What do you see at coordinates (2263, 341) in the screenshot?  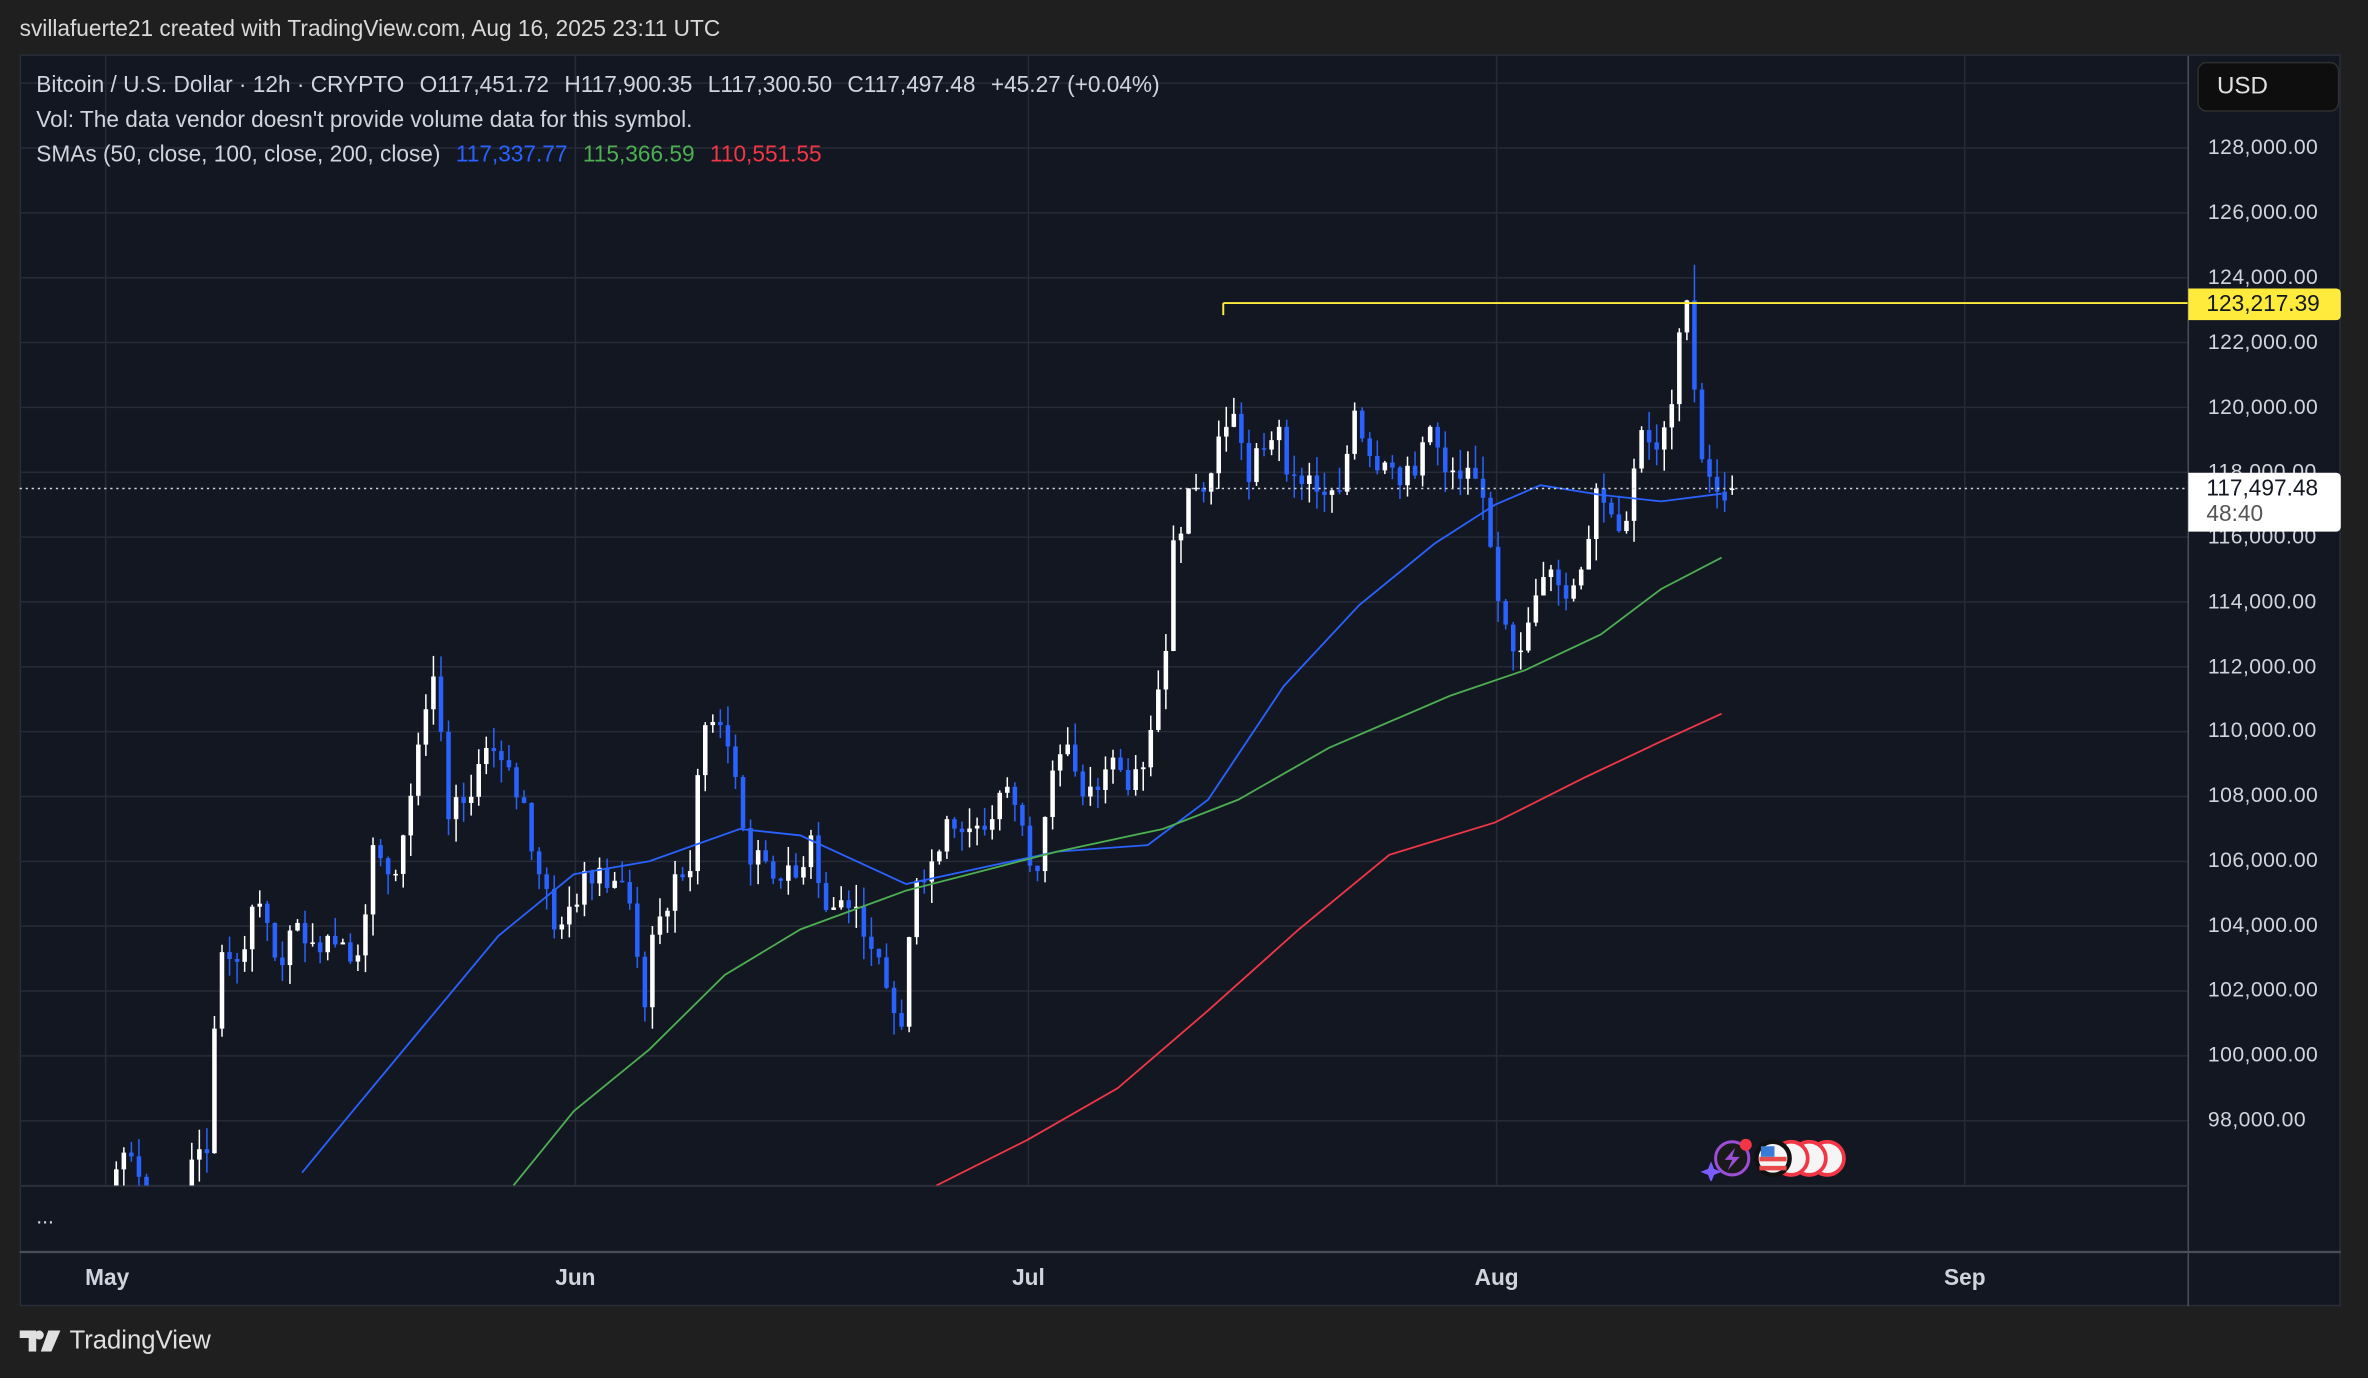 I see `price-tick-label: 122,000.00` at bounding box center [2263, 341].